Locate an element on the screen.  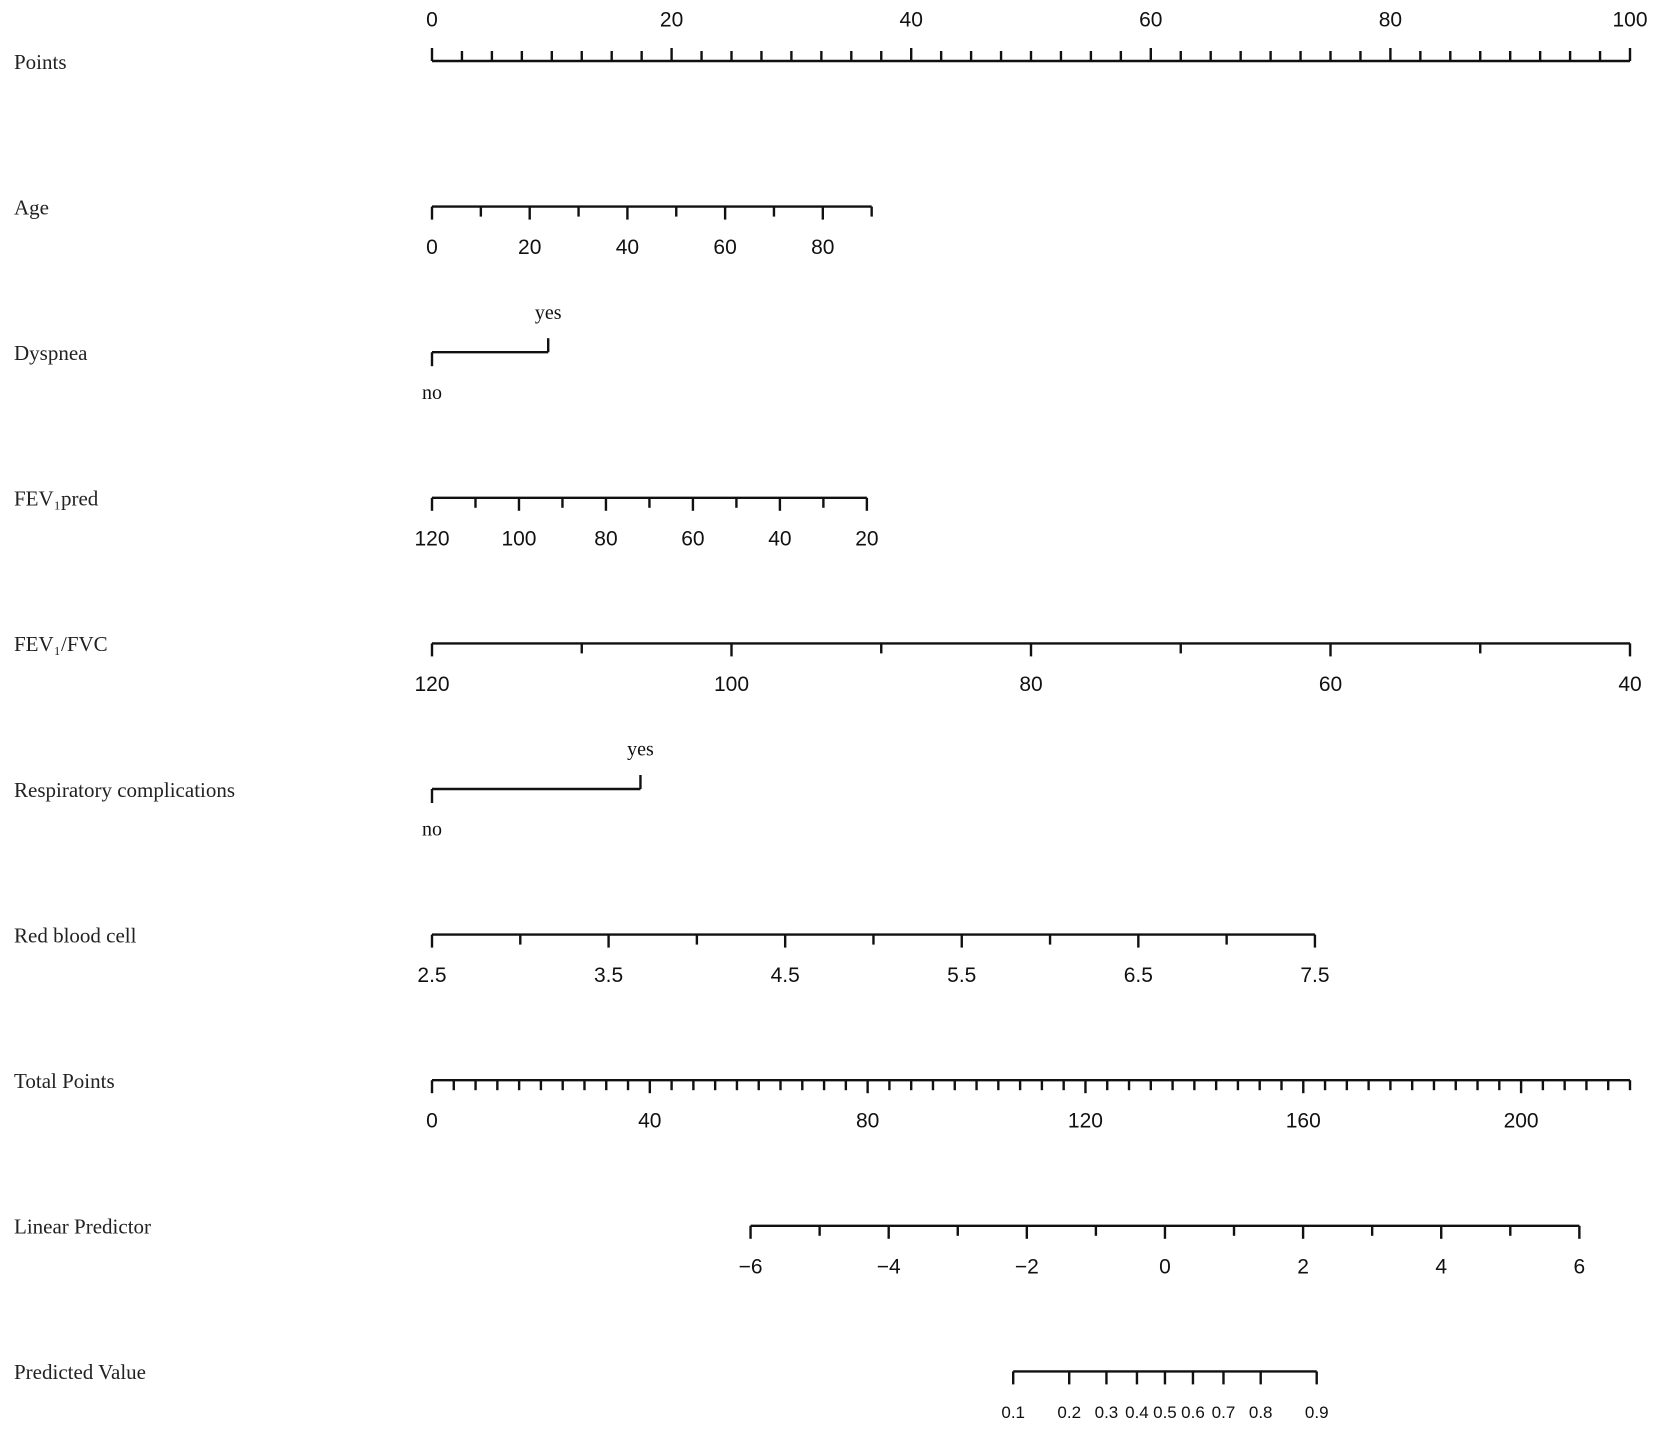
tick-label: 0.8 is located at coordinates (1261, 1412).